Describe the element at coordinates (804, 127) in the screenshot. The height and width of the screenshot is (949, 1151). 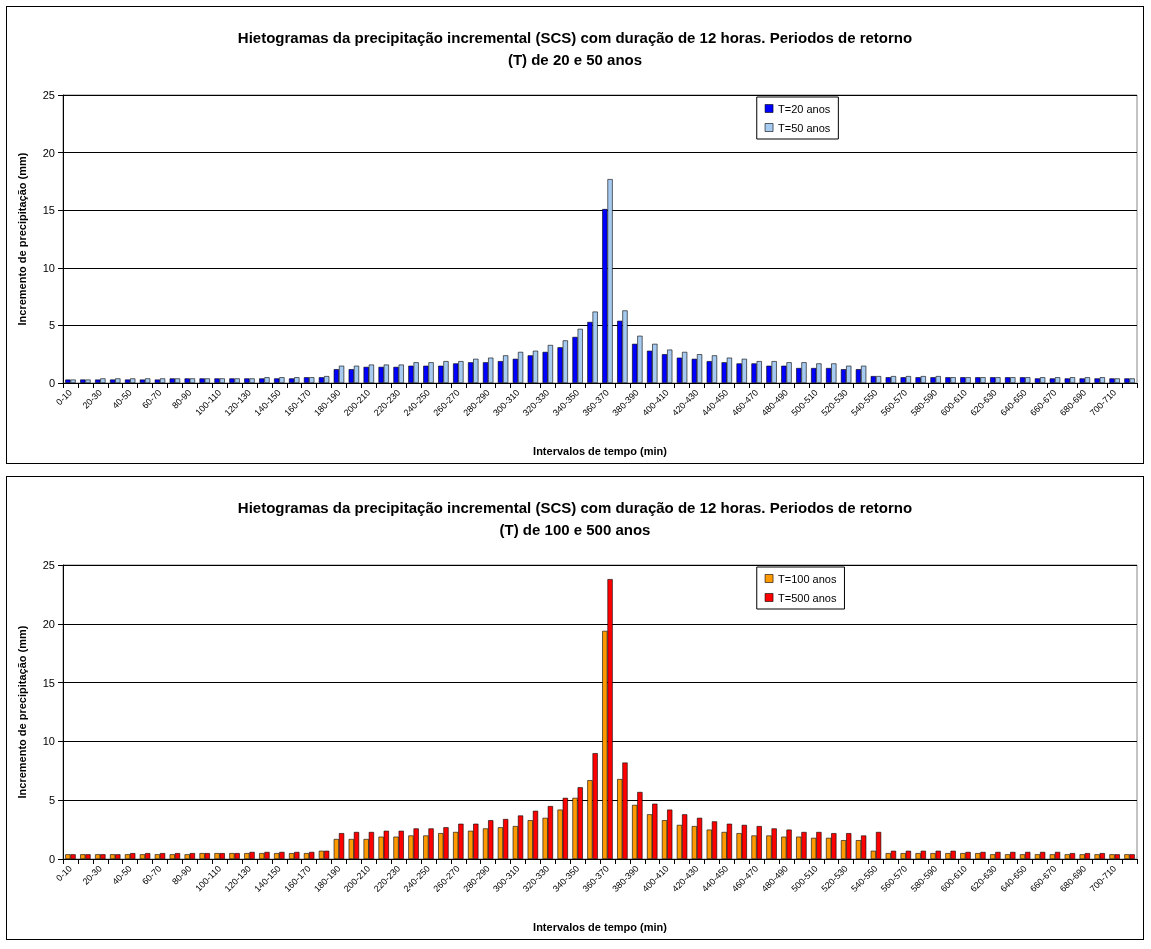
I see `legend-label: T=50 anos` at that location.